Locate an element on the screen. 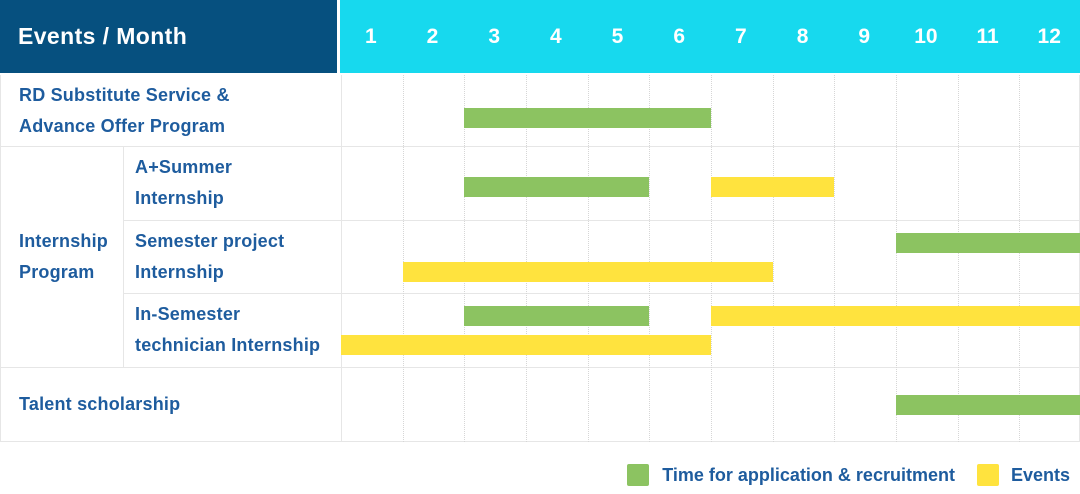 This screenshot has height=494, width=1080. month-label-7: 7 is located at coordinates (741, 36).